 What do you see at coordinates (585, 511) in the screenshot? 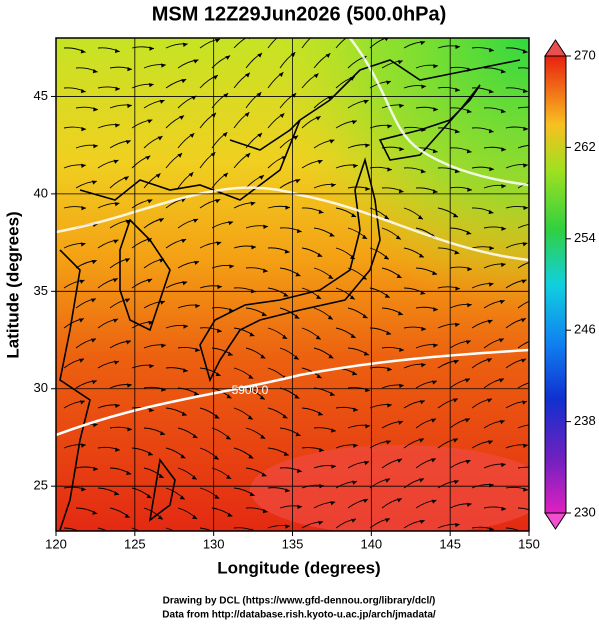
I see `colorbar-tick-label: 230` at bounding box center [585, 511].